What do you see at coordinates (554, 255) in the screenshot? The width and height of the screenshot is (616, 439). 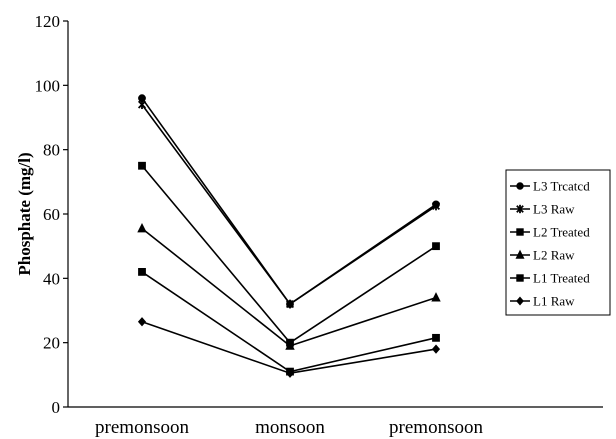 I see `legend-label: L2 Raw` at bounding box center [554, 255].